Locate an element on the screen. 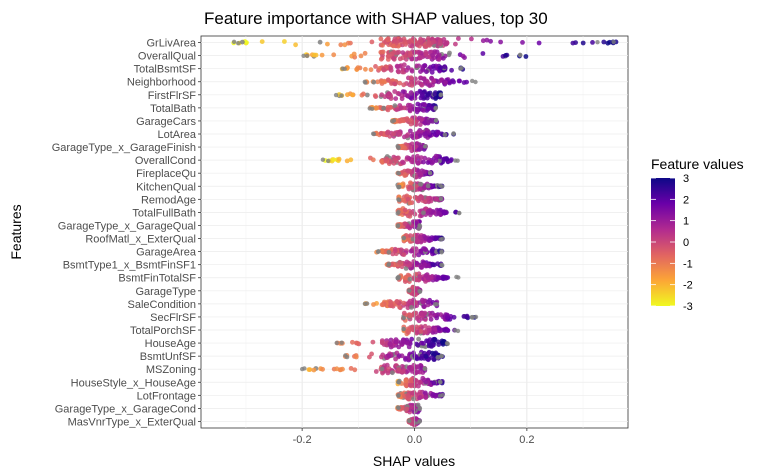  legend-tick-label: 0 is located at coordinates (686, 243).